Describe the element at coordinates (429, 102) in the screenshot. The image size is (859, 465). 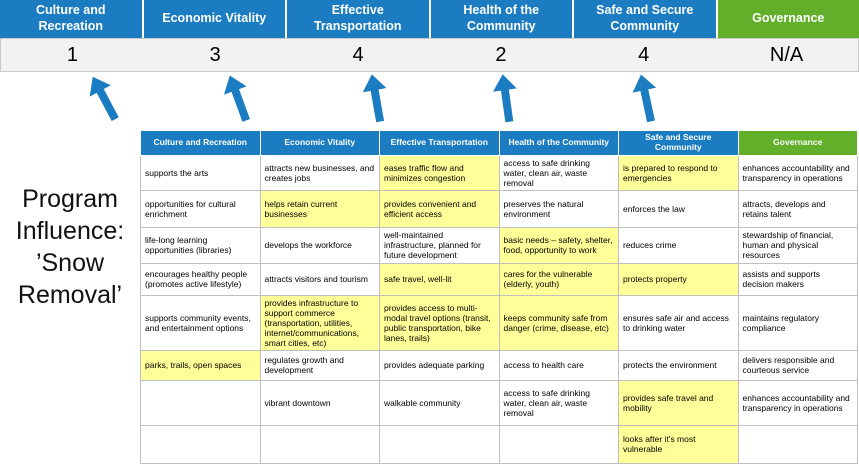
I see `arrows-layer` at that location.